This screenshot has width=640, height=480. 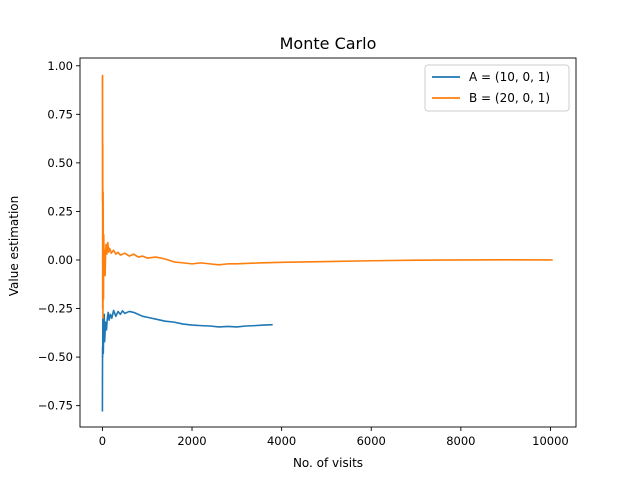 What do you see at coordinates (14, 246) in the screenshot?
I see `y-axis-label: Value estimation` at bounding box center [14, 246].